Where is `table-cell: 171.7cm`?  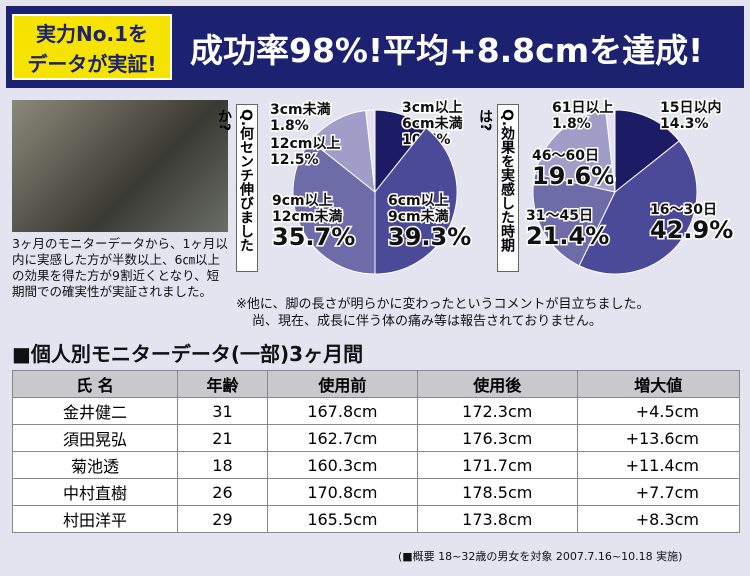 table-cell: 171.7cm is located at coordinates (497, 465).